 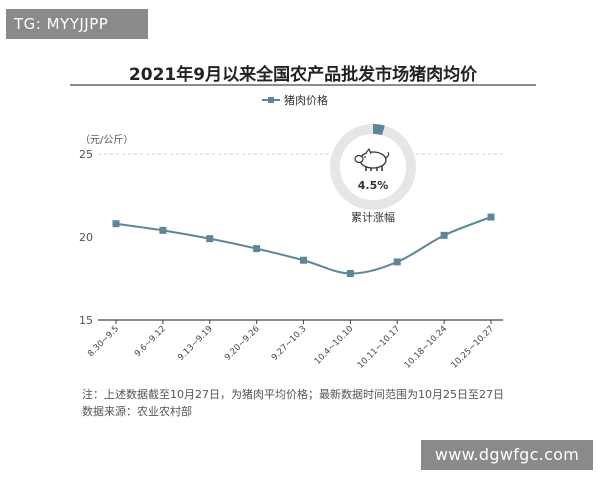 I want to click on watermark-bottom-right: www.dgwfgc.com, so click(x=507, y=455).